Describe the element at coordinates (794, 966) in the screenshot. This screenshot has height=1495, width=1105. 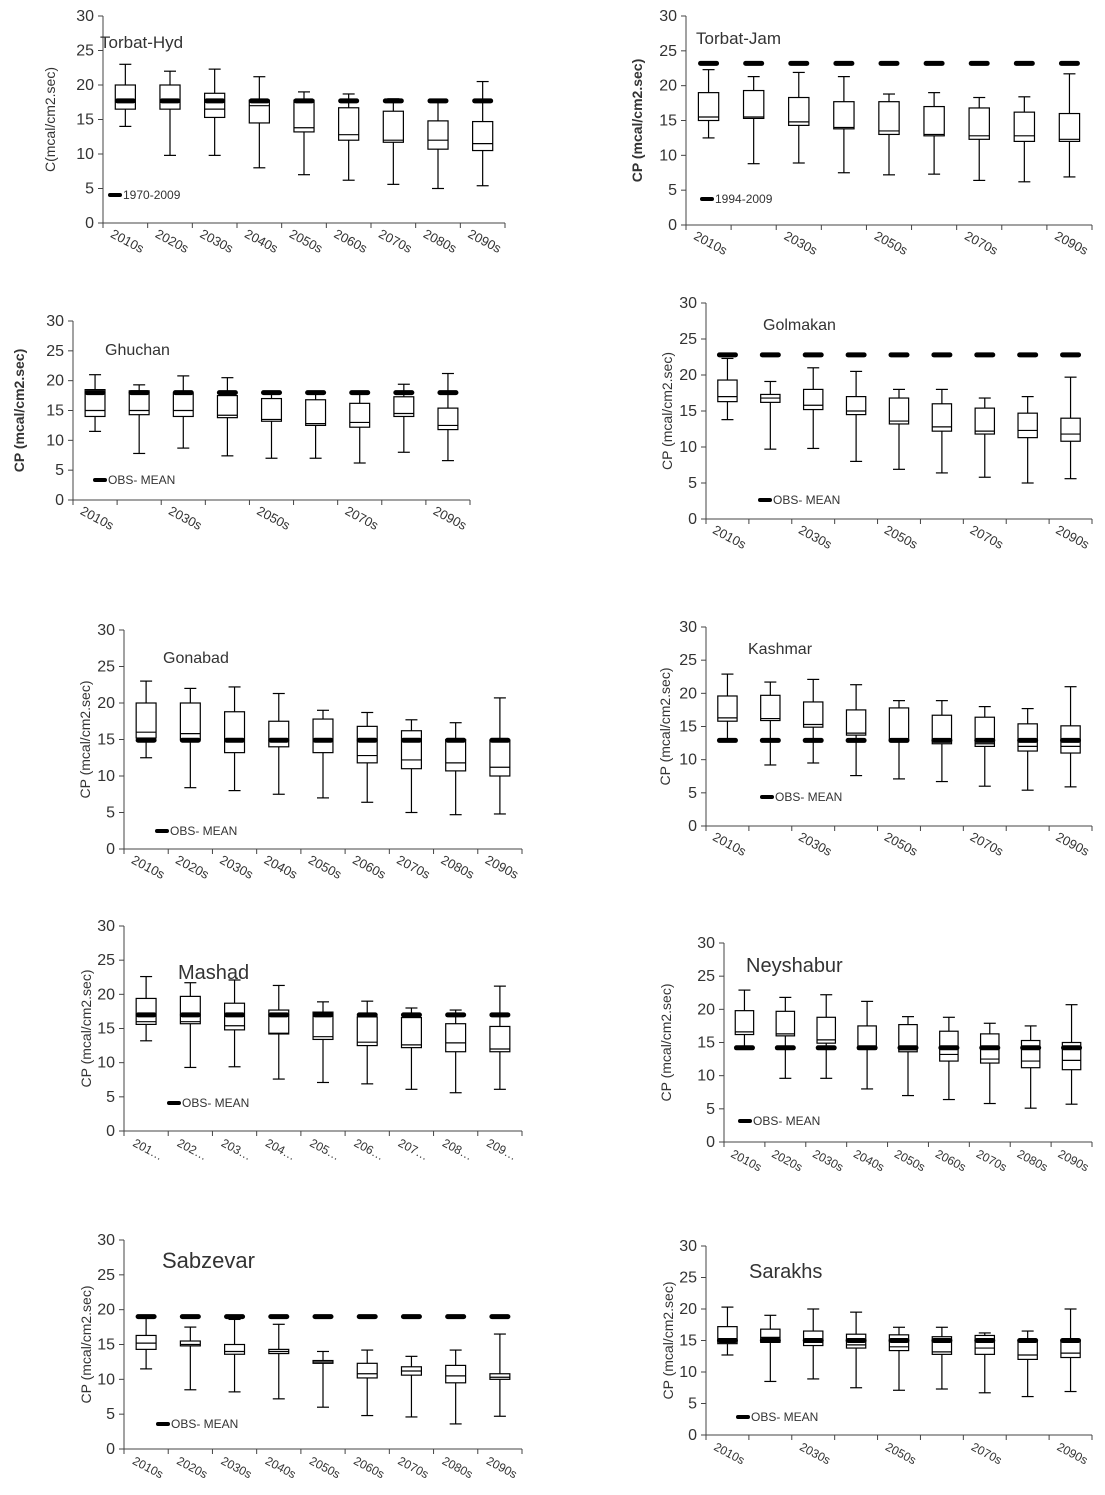
I see `chart-title: Neyshabur` at that location.